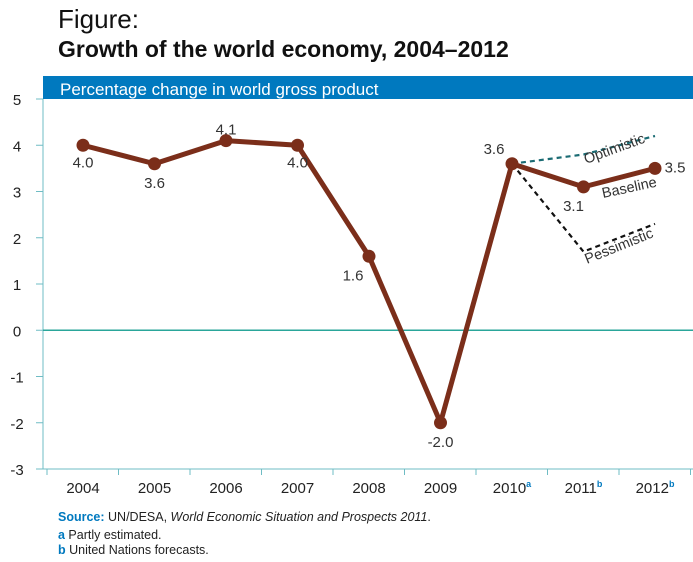 The height and width of the screenshot is (562, 693). Describe the element at coordinates (353, 275) in the screenshot. I see `data-label: 1.6` at that location.